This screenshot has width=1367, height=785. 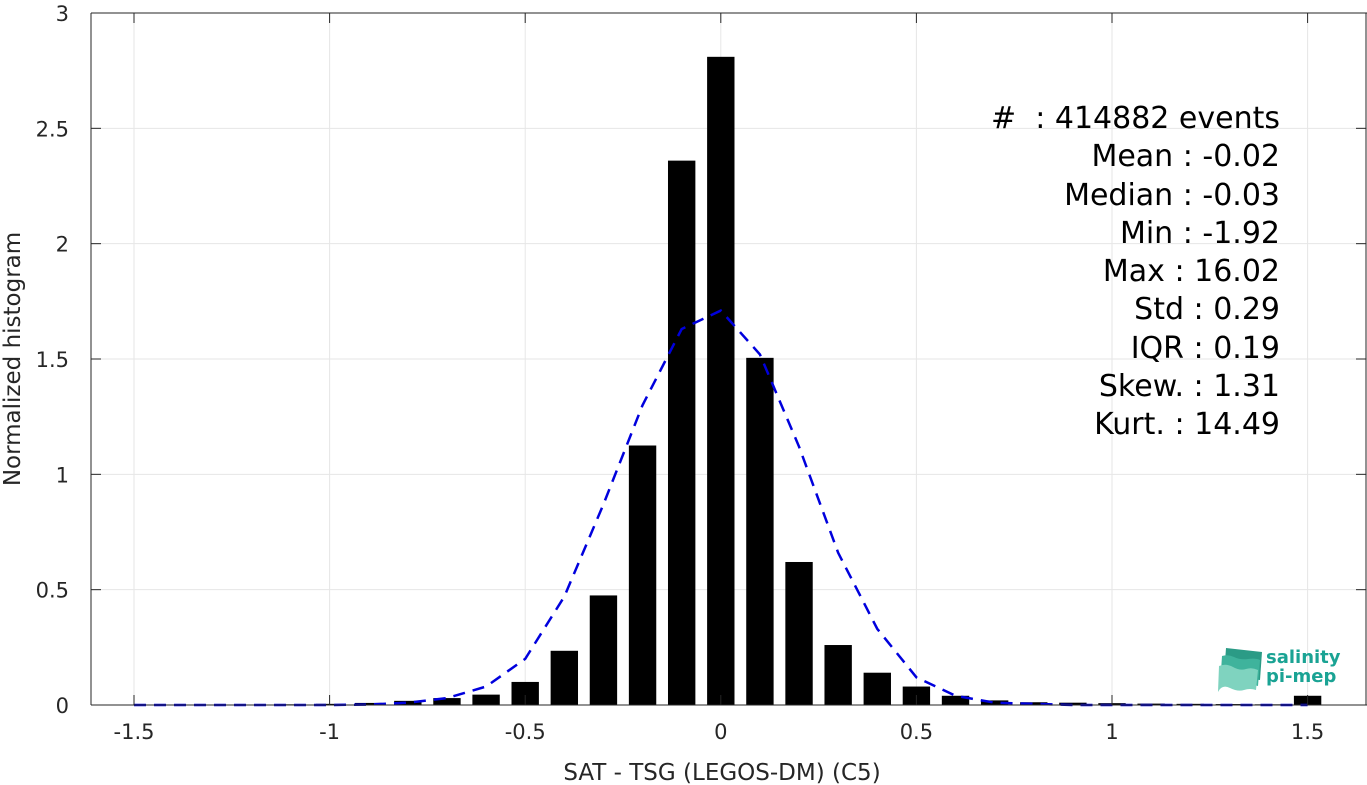 I want to click on x-tick-label: 0, so click(x=720, y=732).